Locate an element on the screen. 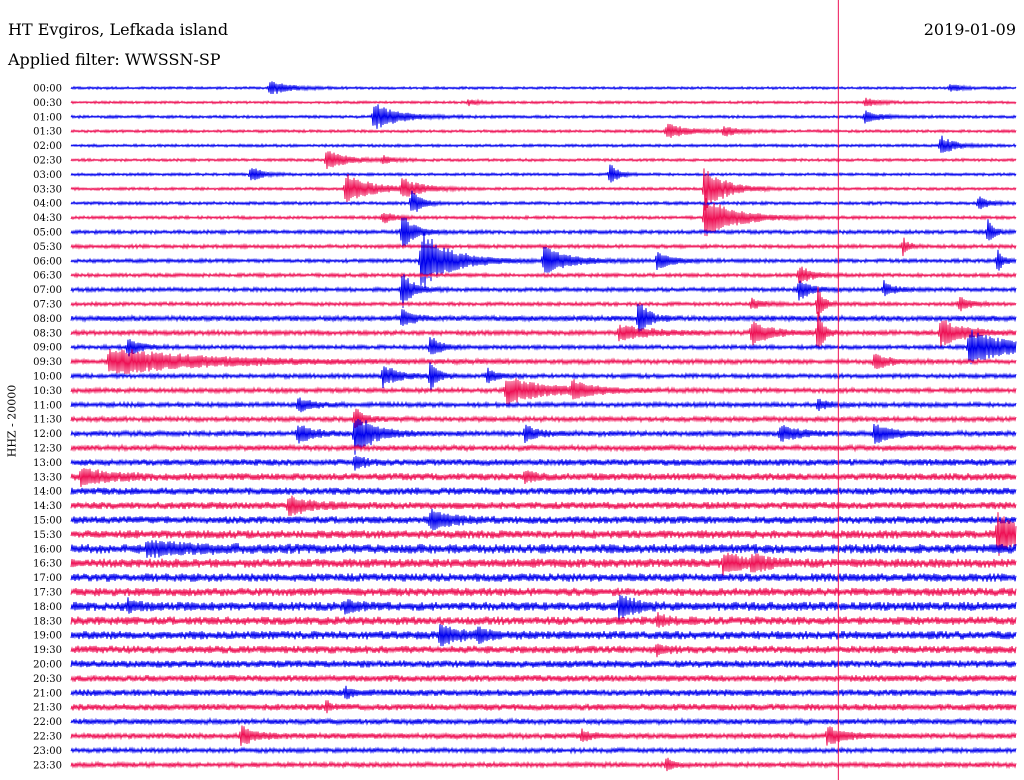 The image size is (1024, 780). time-label: 21:30 is located at coordinates (47, 708).